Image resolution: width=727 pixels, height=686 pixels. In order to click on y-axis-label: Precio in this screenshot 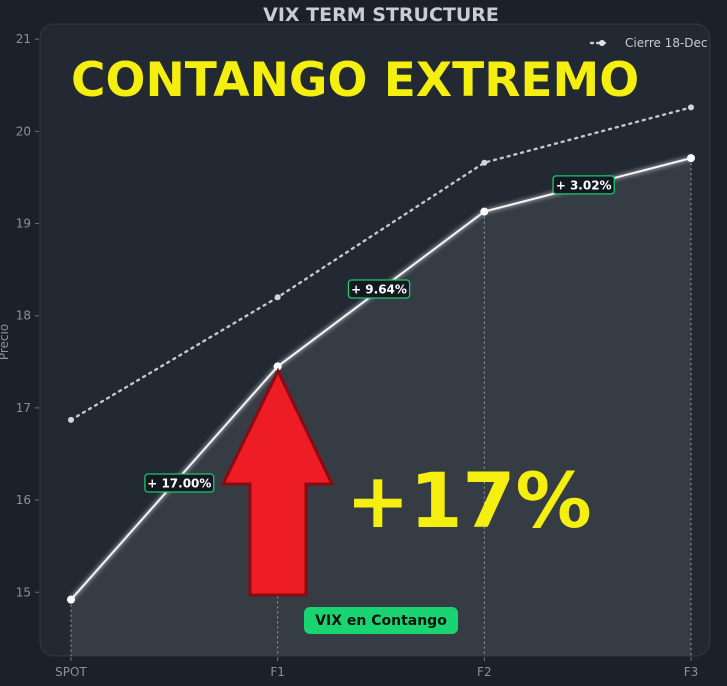, I will do `click(5, 342)`.